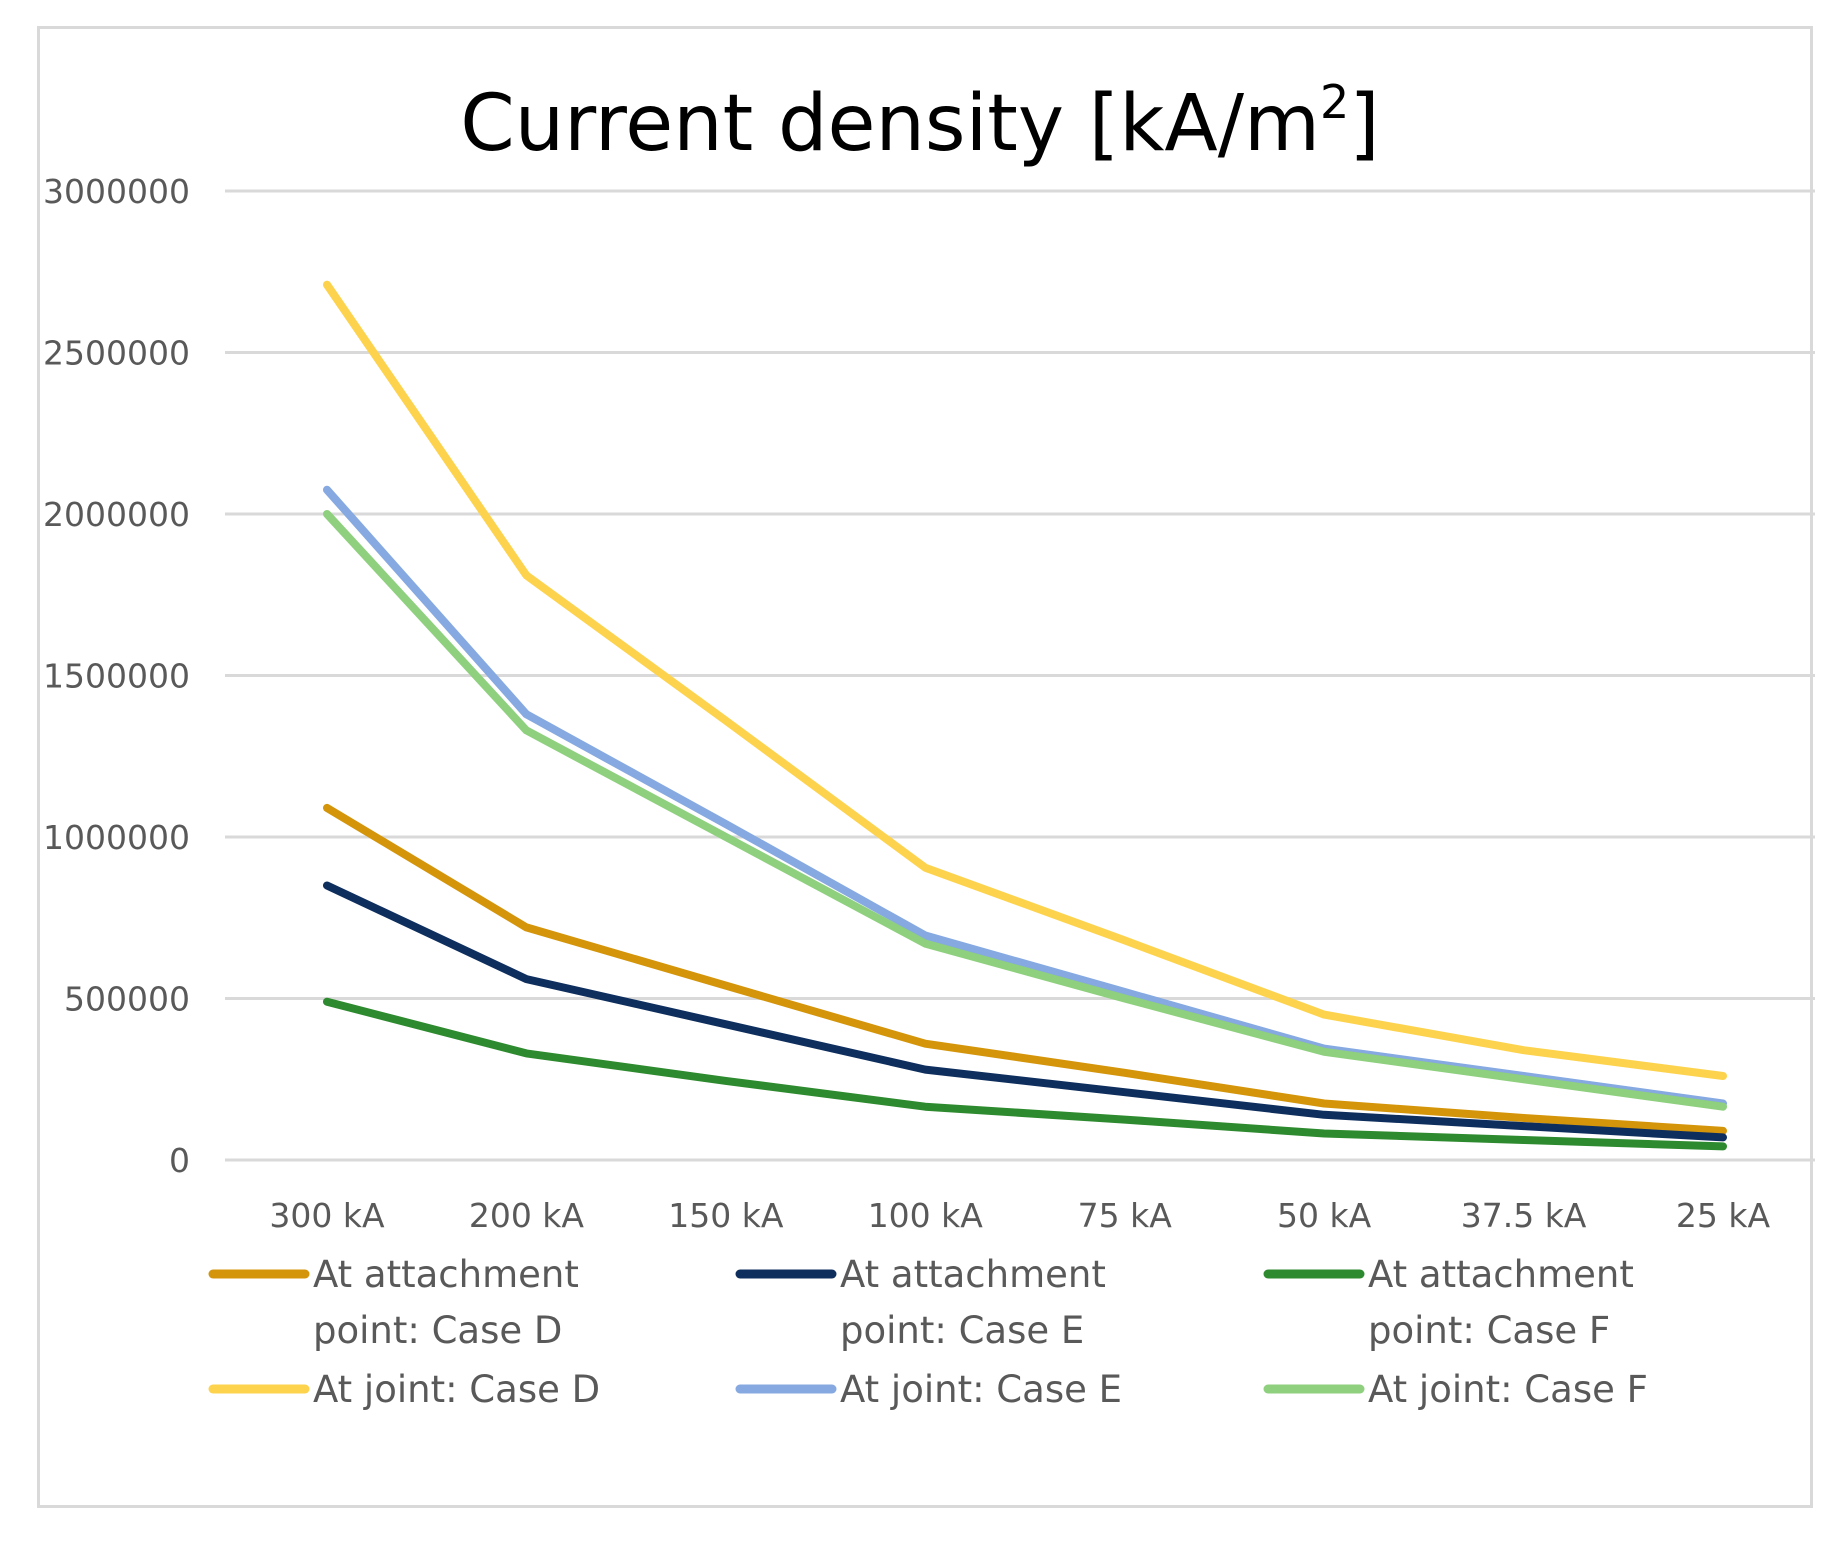 The width and height of the screenshot is (1840, 1556). Describe the element at coordinates (1489, 1330) in the screenshot. I see `legend-label: point: Case F` at that location.